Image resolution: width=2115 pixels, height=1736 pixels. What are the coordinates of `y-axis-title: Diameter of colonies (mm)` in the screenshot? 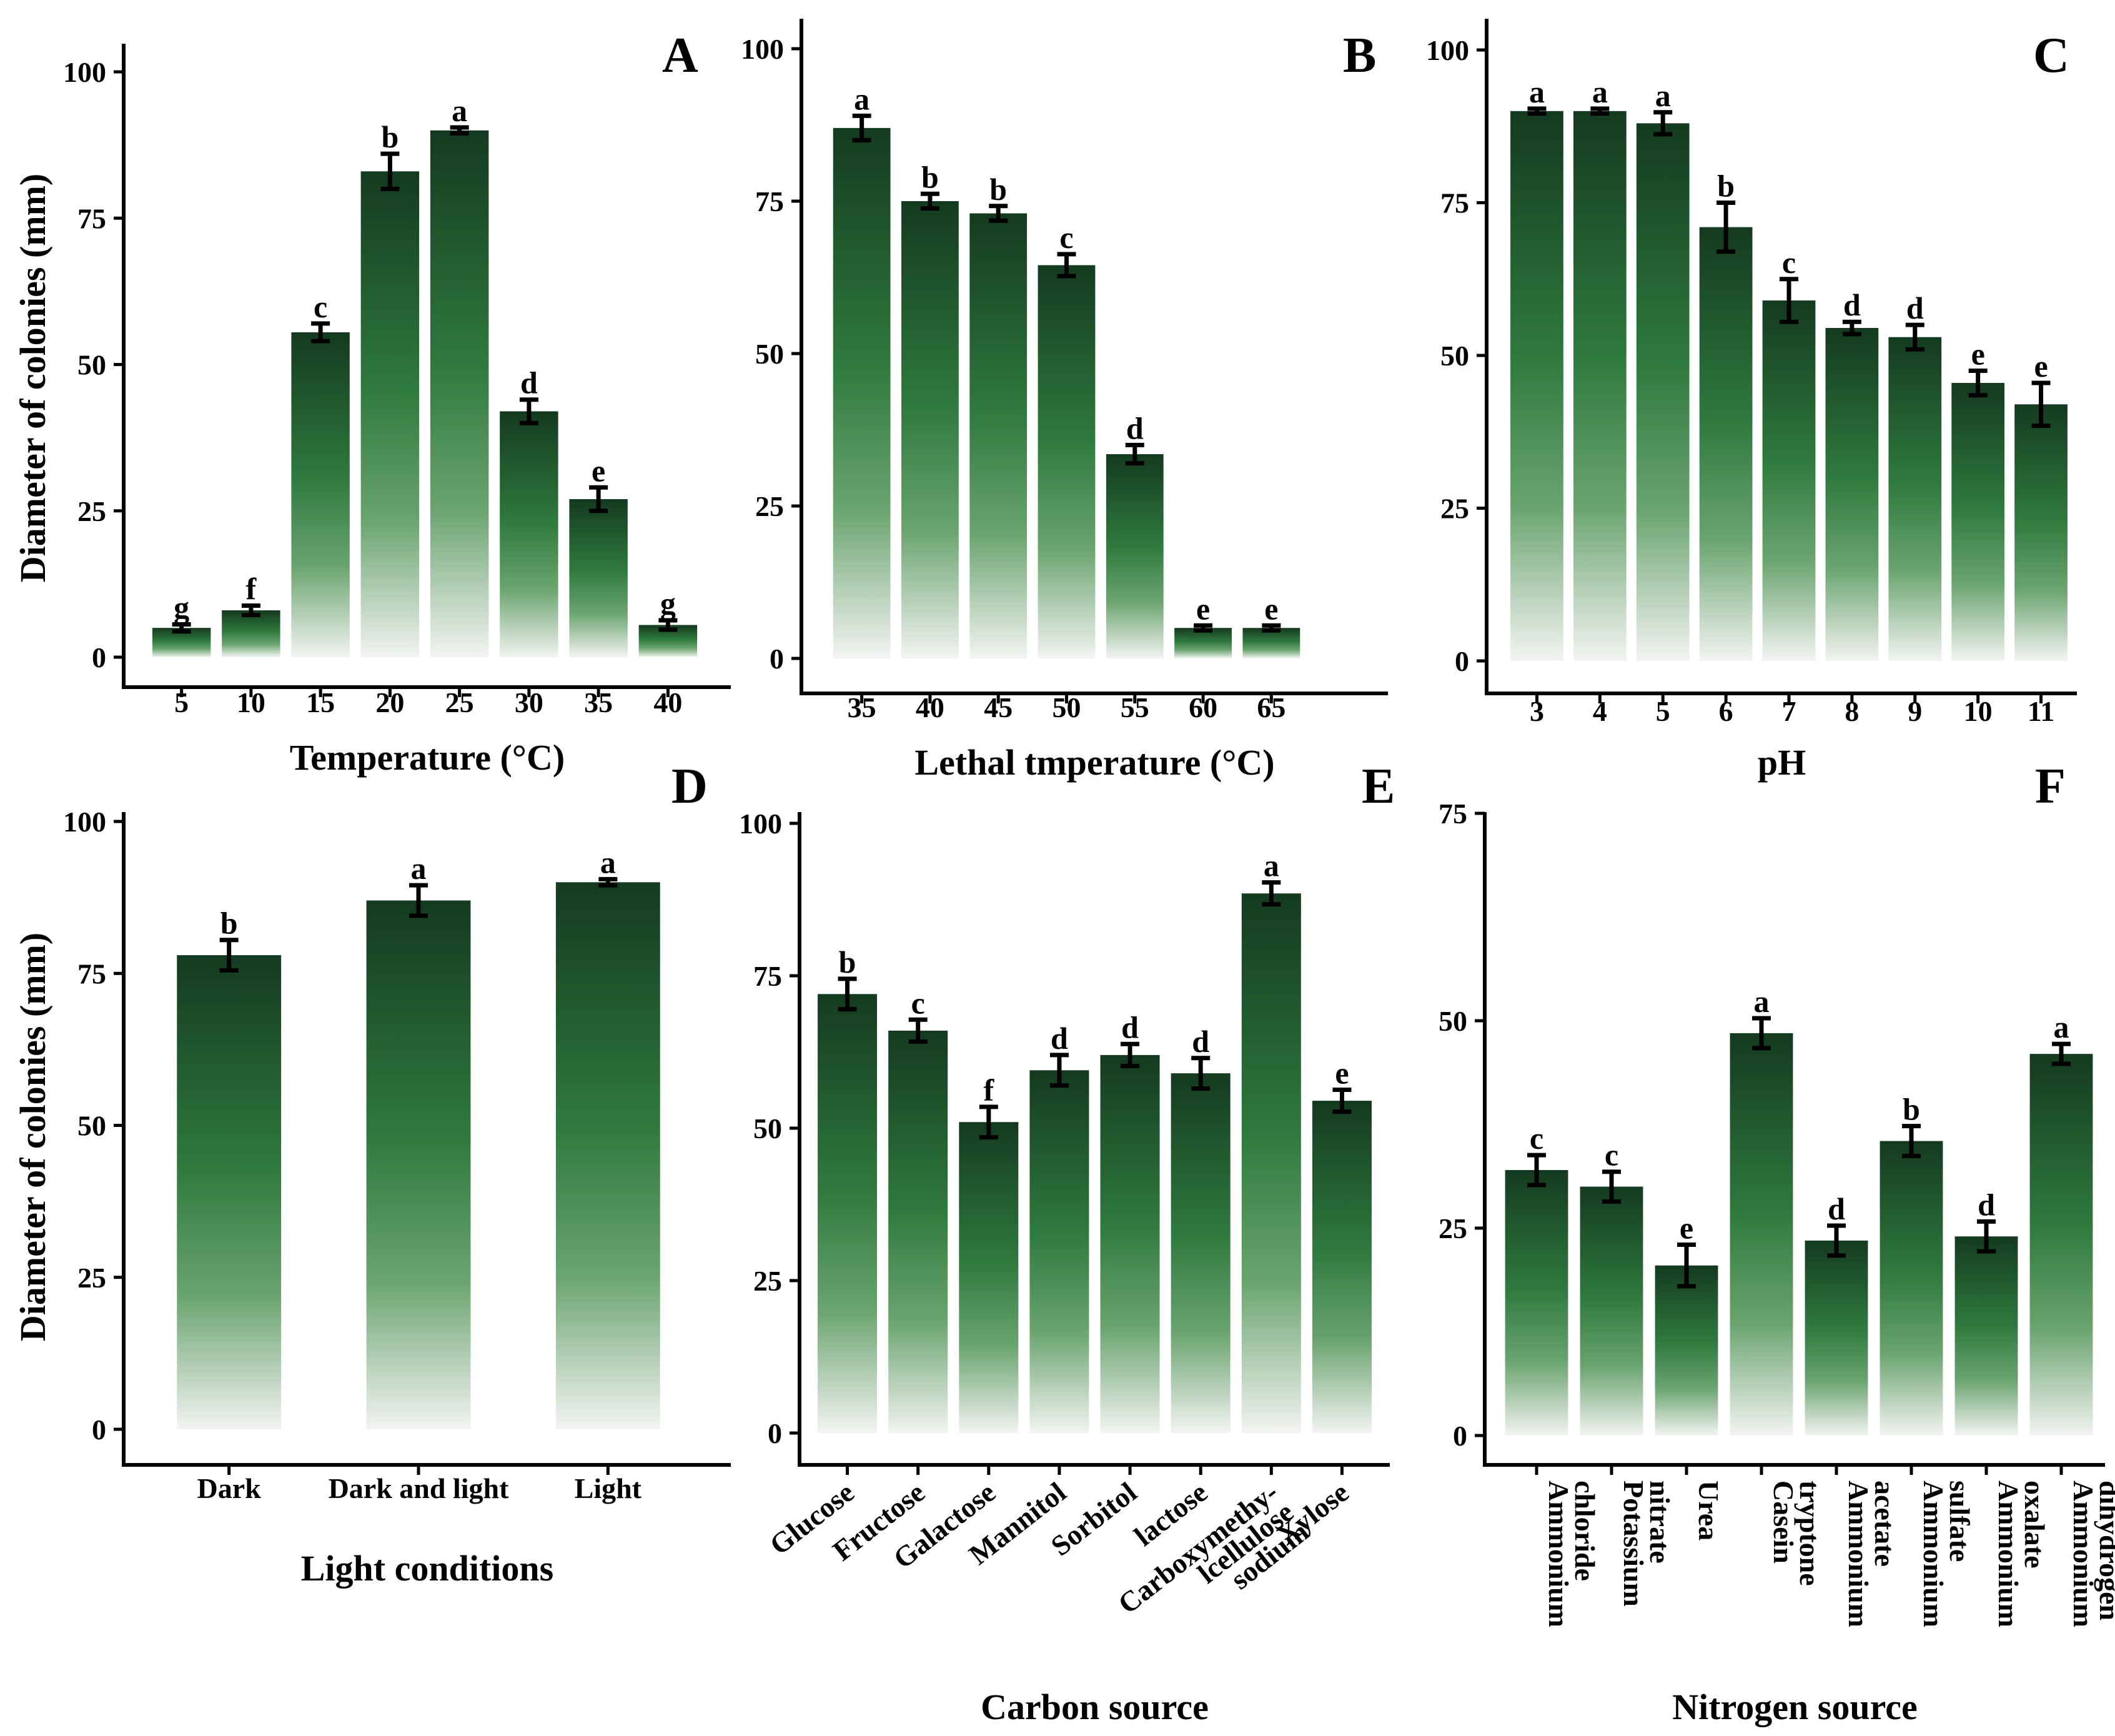 It's located at (32, 378).